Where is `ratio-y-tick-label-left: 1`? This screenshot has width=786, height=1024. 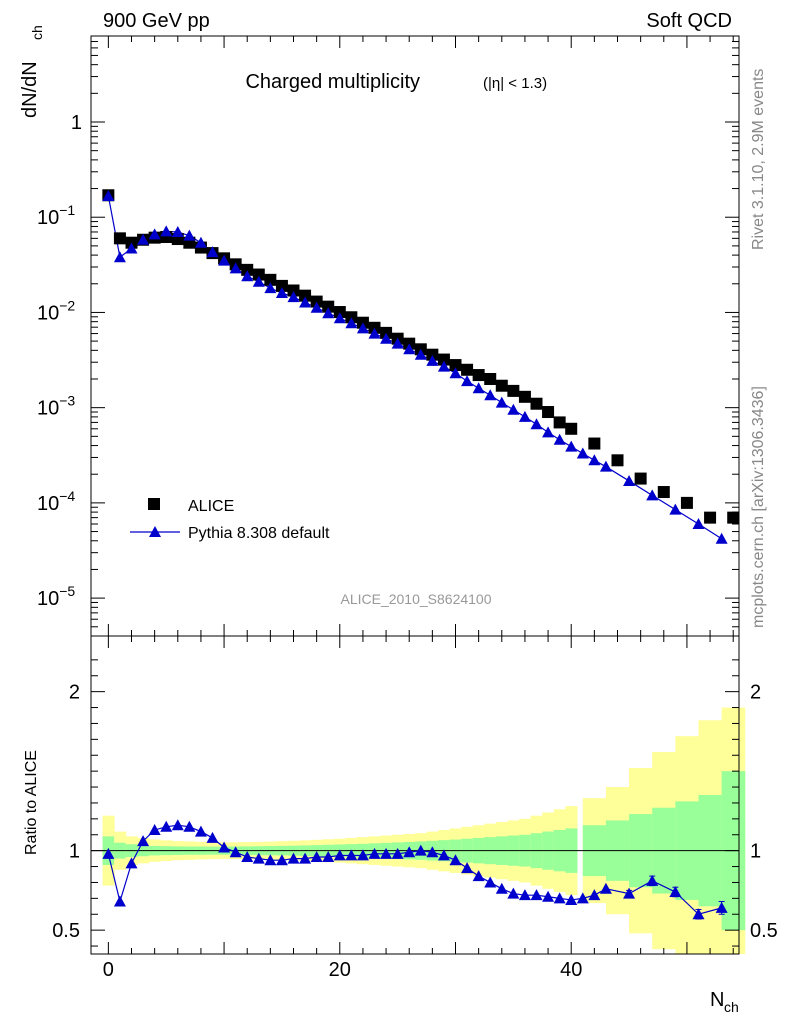 ratio-y-tick-label-left: 1 is located at coordinates (74, 852).